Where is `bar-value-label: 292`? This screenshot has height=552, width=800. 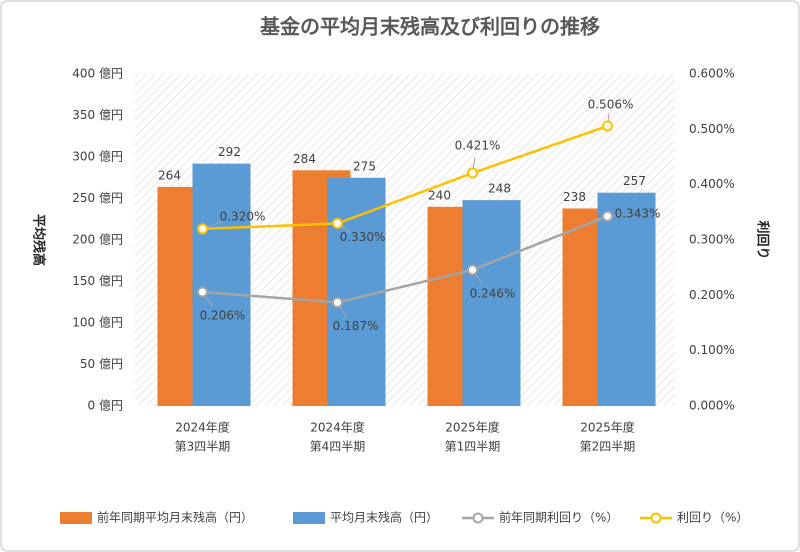
bar-value-label: 292 is located at coordinates (229, 152).